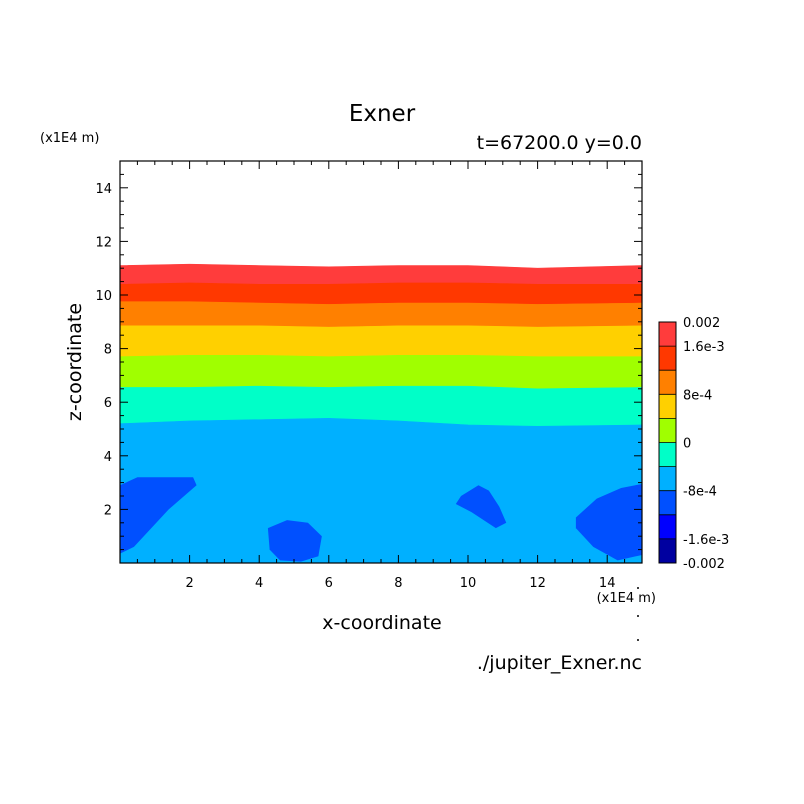 The height and width of the screenshot is (804, 804). I want to click on chart-subtitle: t=67200.0 y=0.0, so click(559, 143).